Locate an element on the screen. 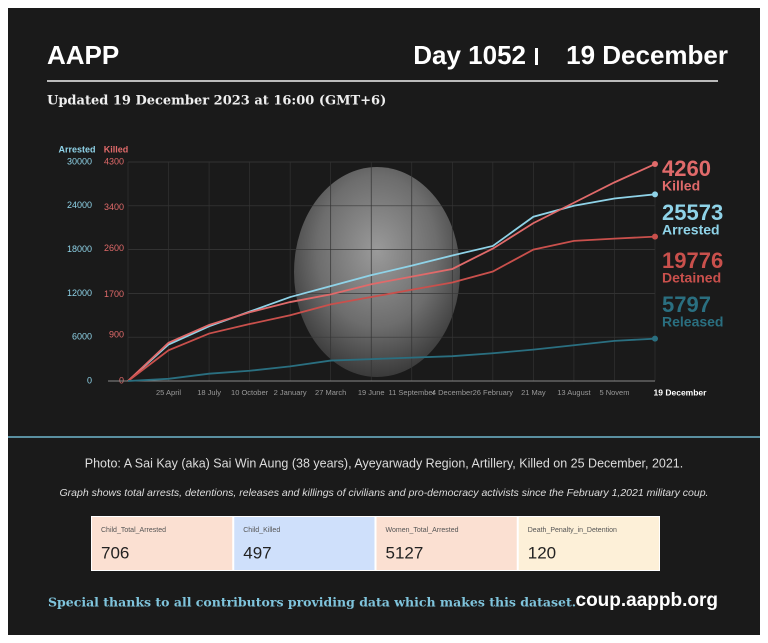 The height and width of the screenshot is (643, 768). date: 19 December is located at coordinates (647, 55).